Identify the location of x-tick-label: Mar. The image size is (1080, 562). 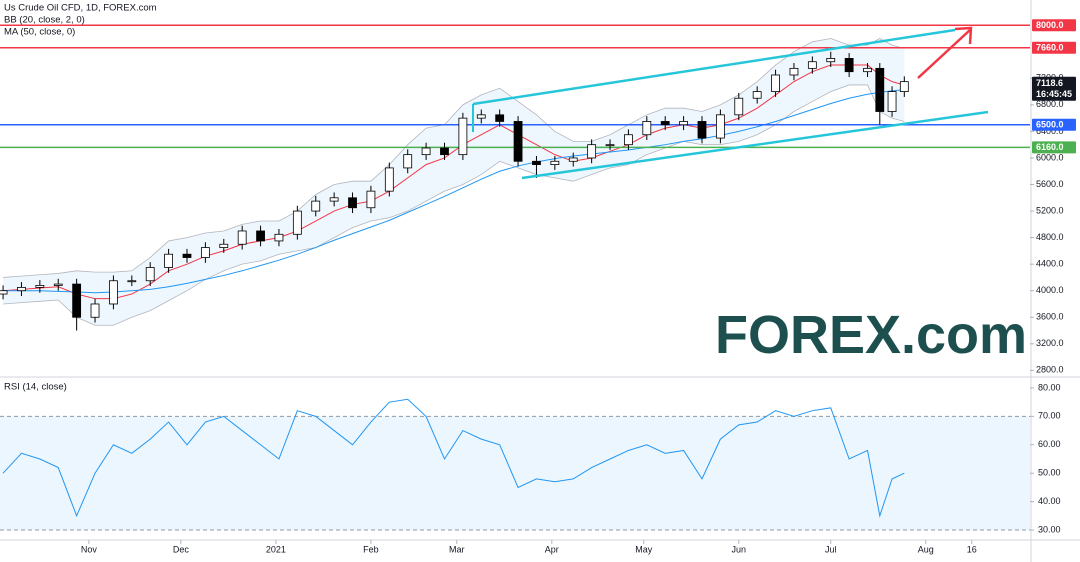
(457, 549).